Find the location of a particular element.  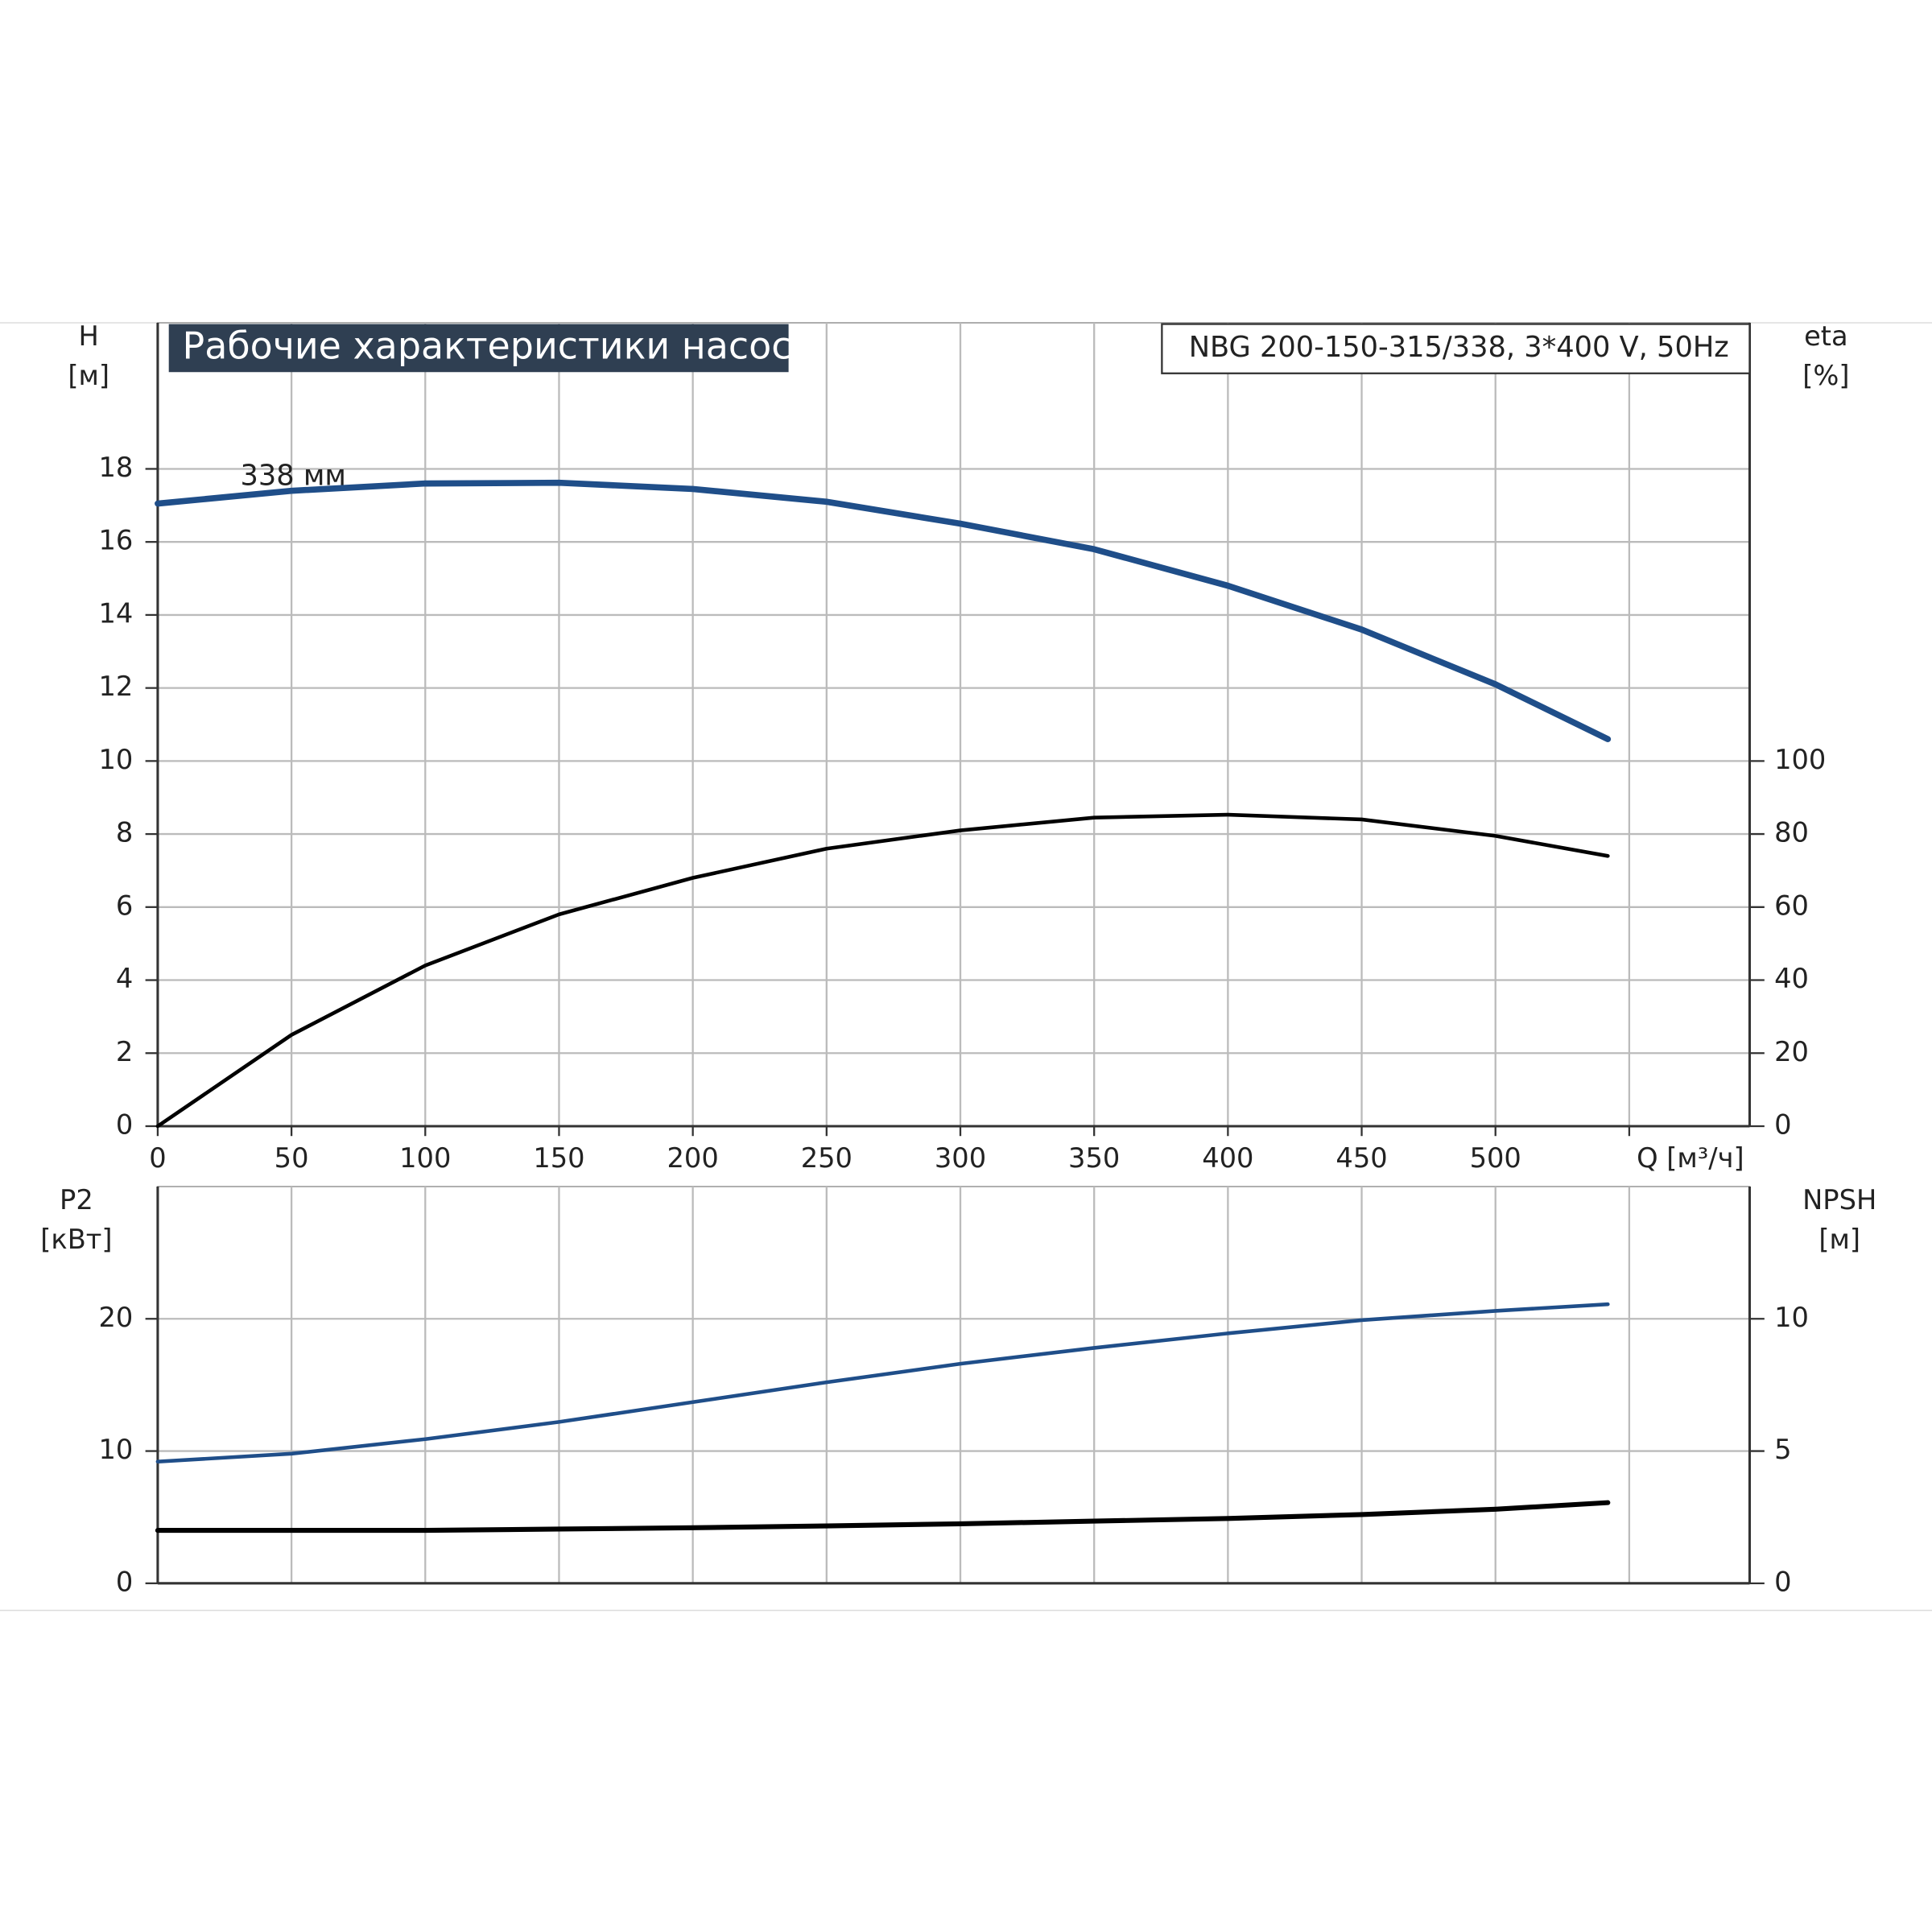

y2-tick-label: 20 is located at coordinates (1791, 1051).